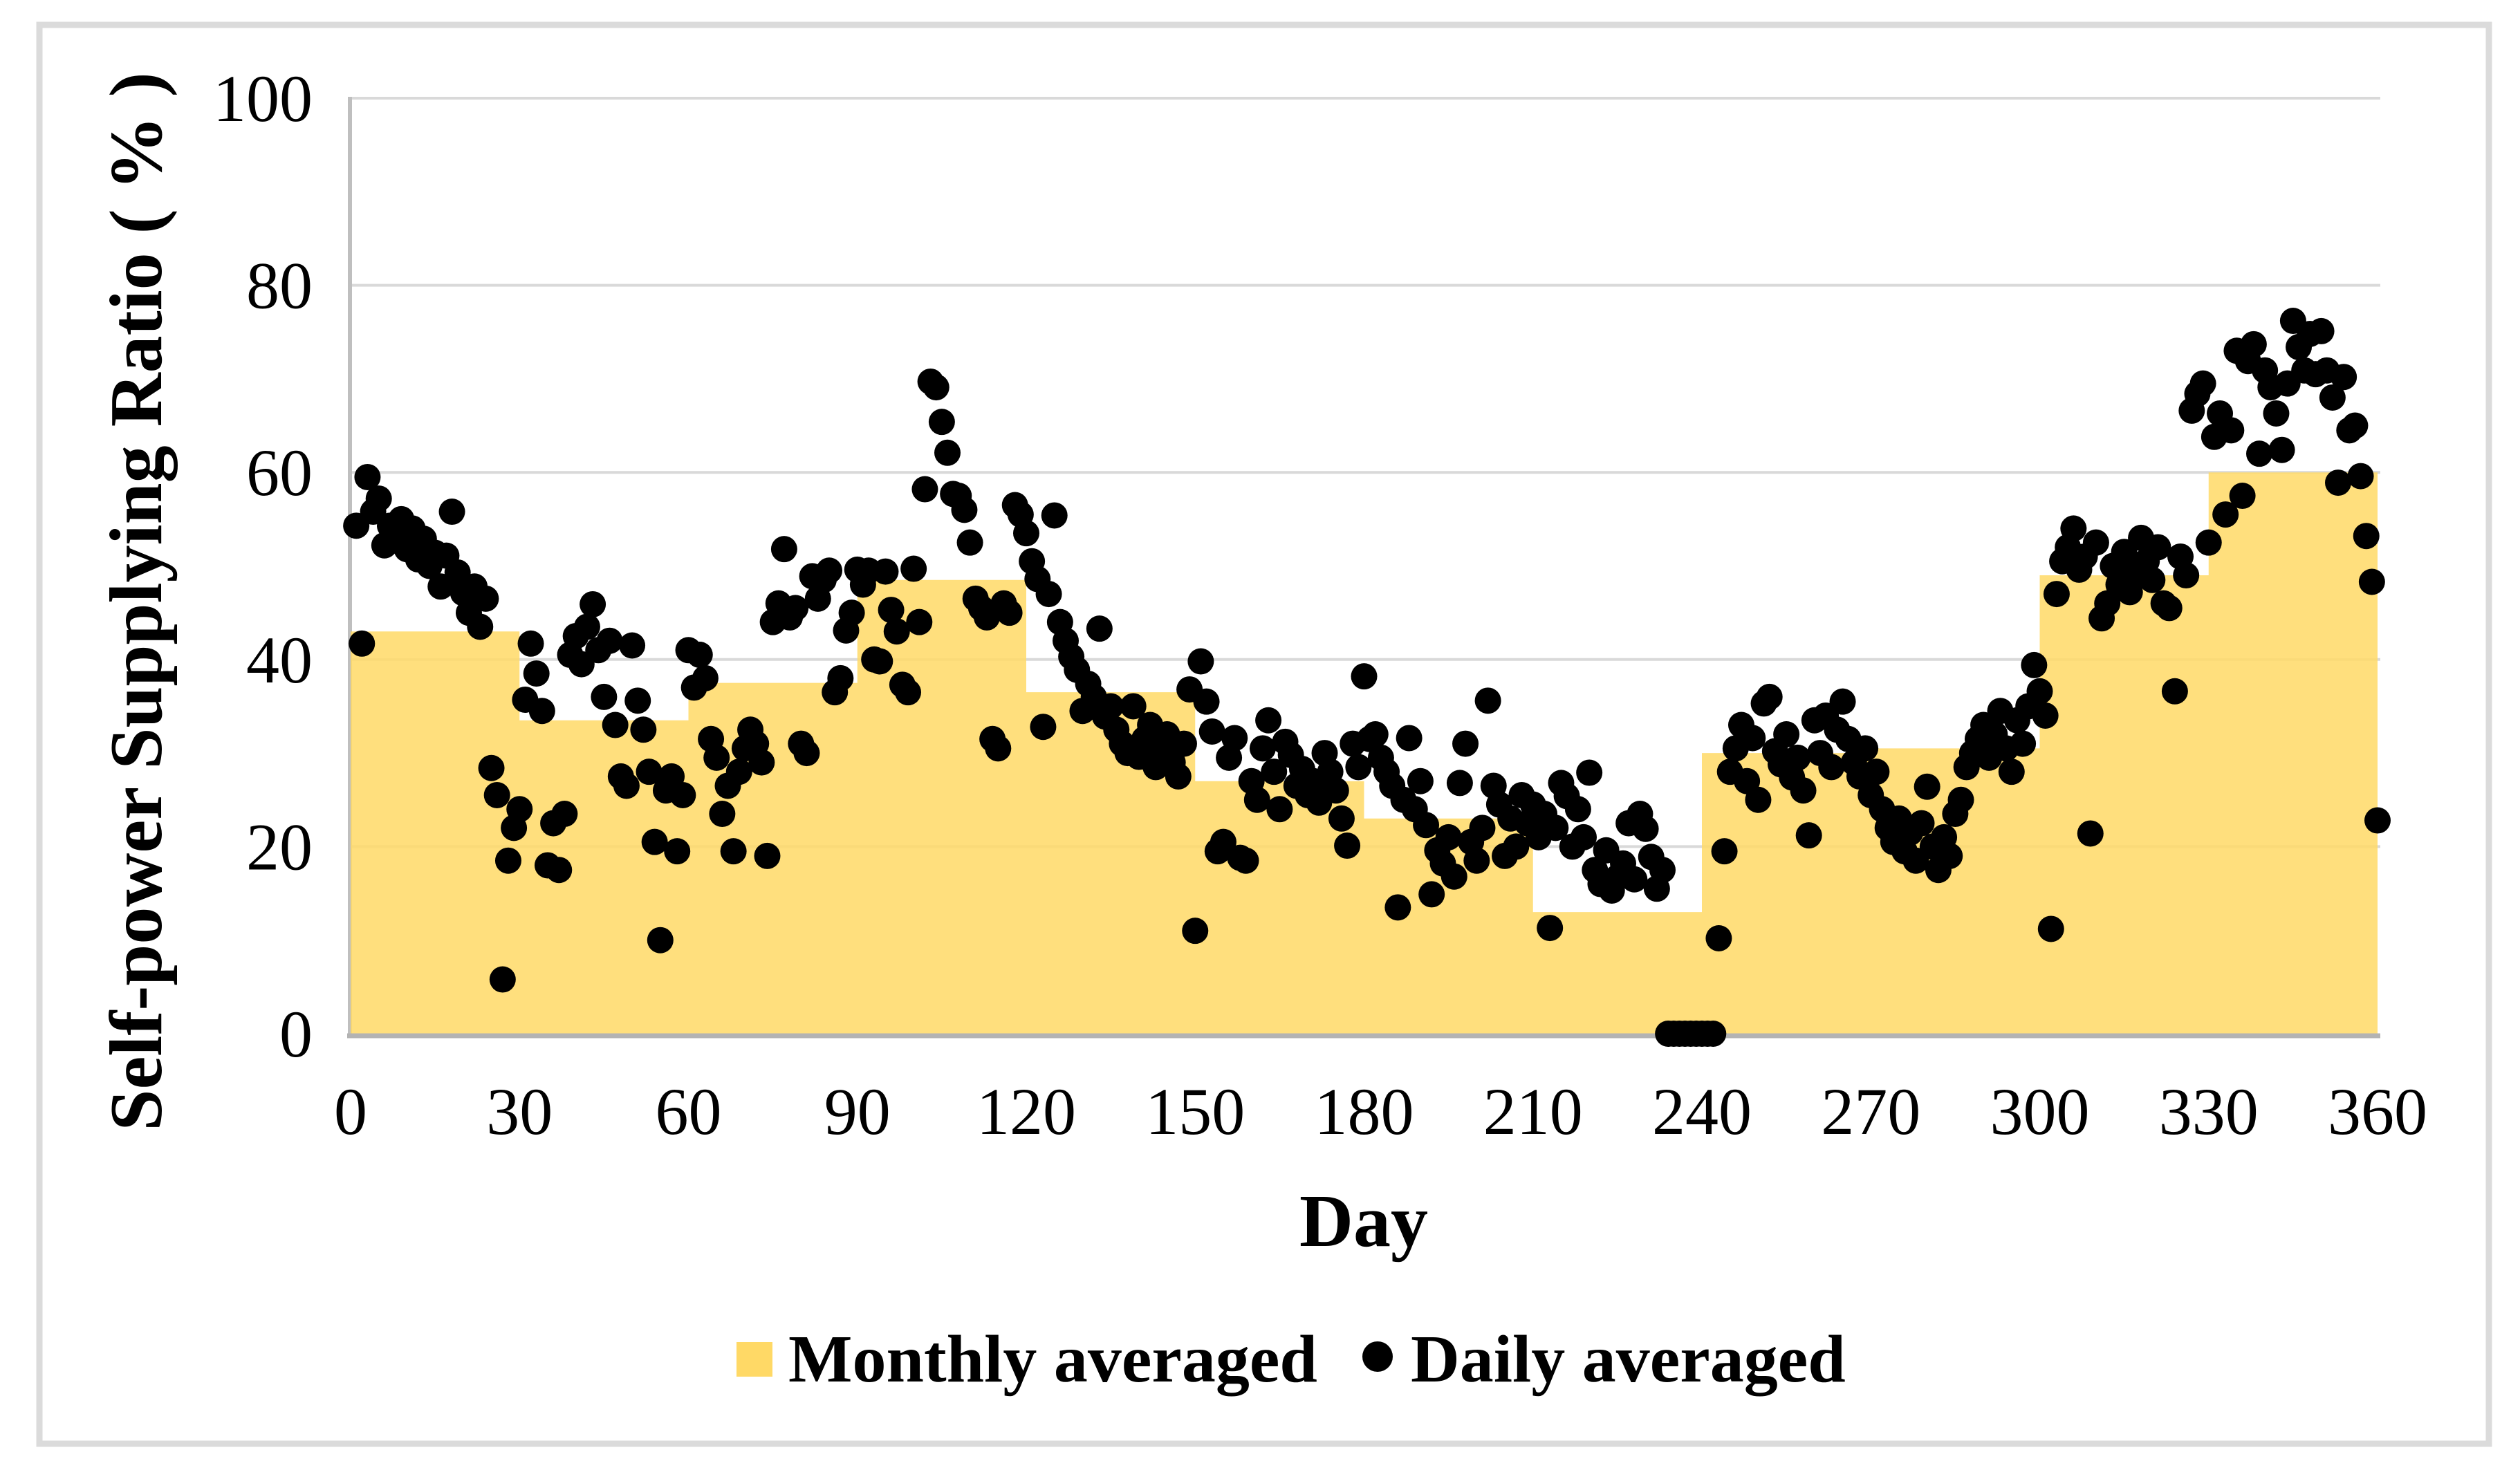 This screenshot has width=2520, height=1470. I want to click on x-tick-label: 30, so click(519, 1111).